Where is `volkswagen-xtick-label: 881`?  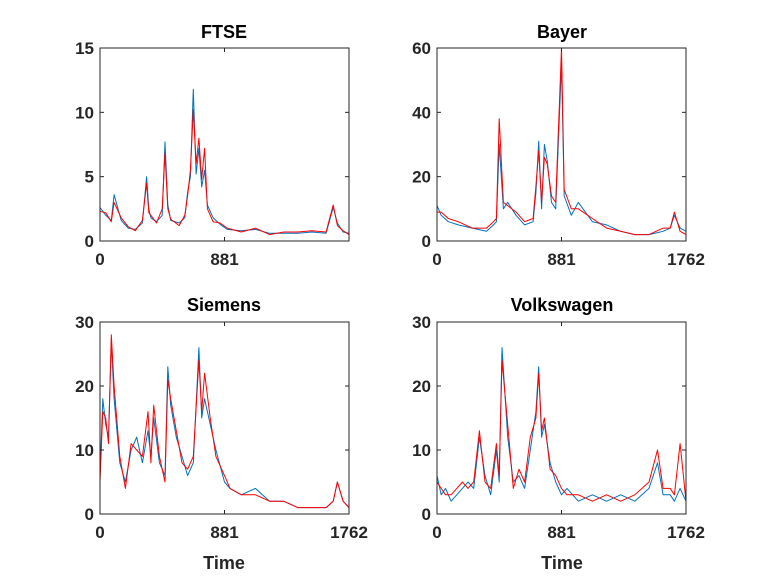
volkswagen-xtick-label: 881 is located at coordinates (561, 532).